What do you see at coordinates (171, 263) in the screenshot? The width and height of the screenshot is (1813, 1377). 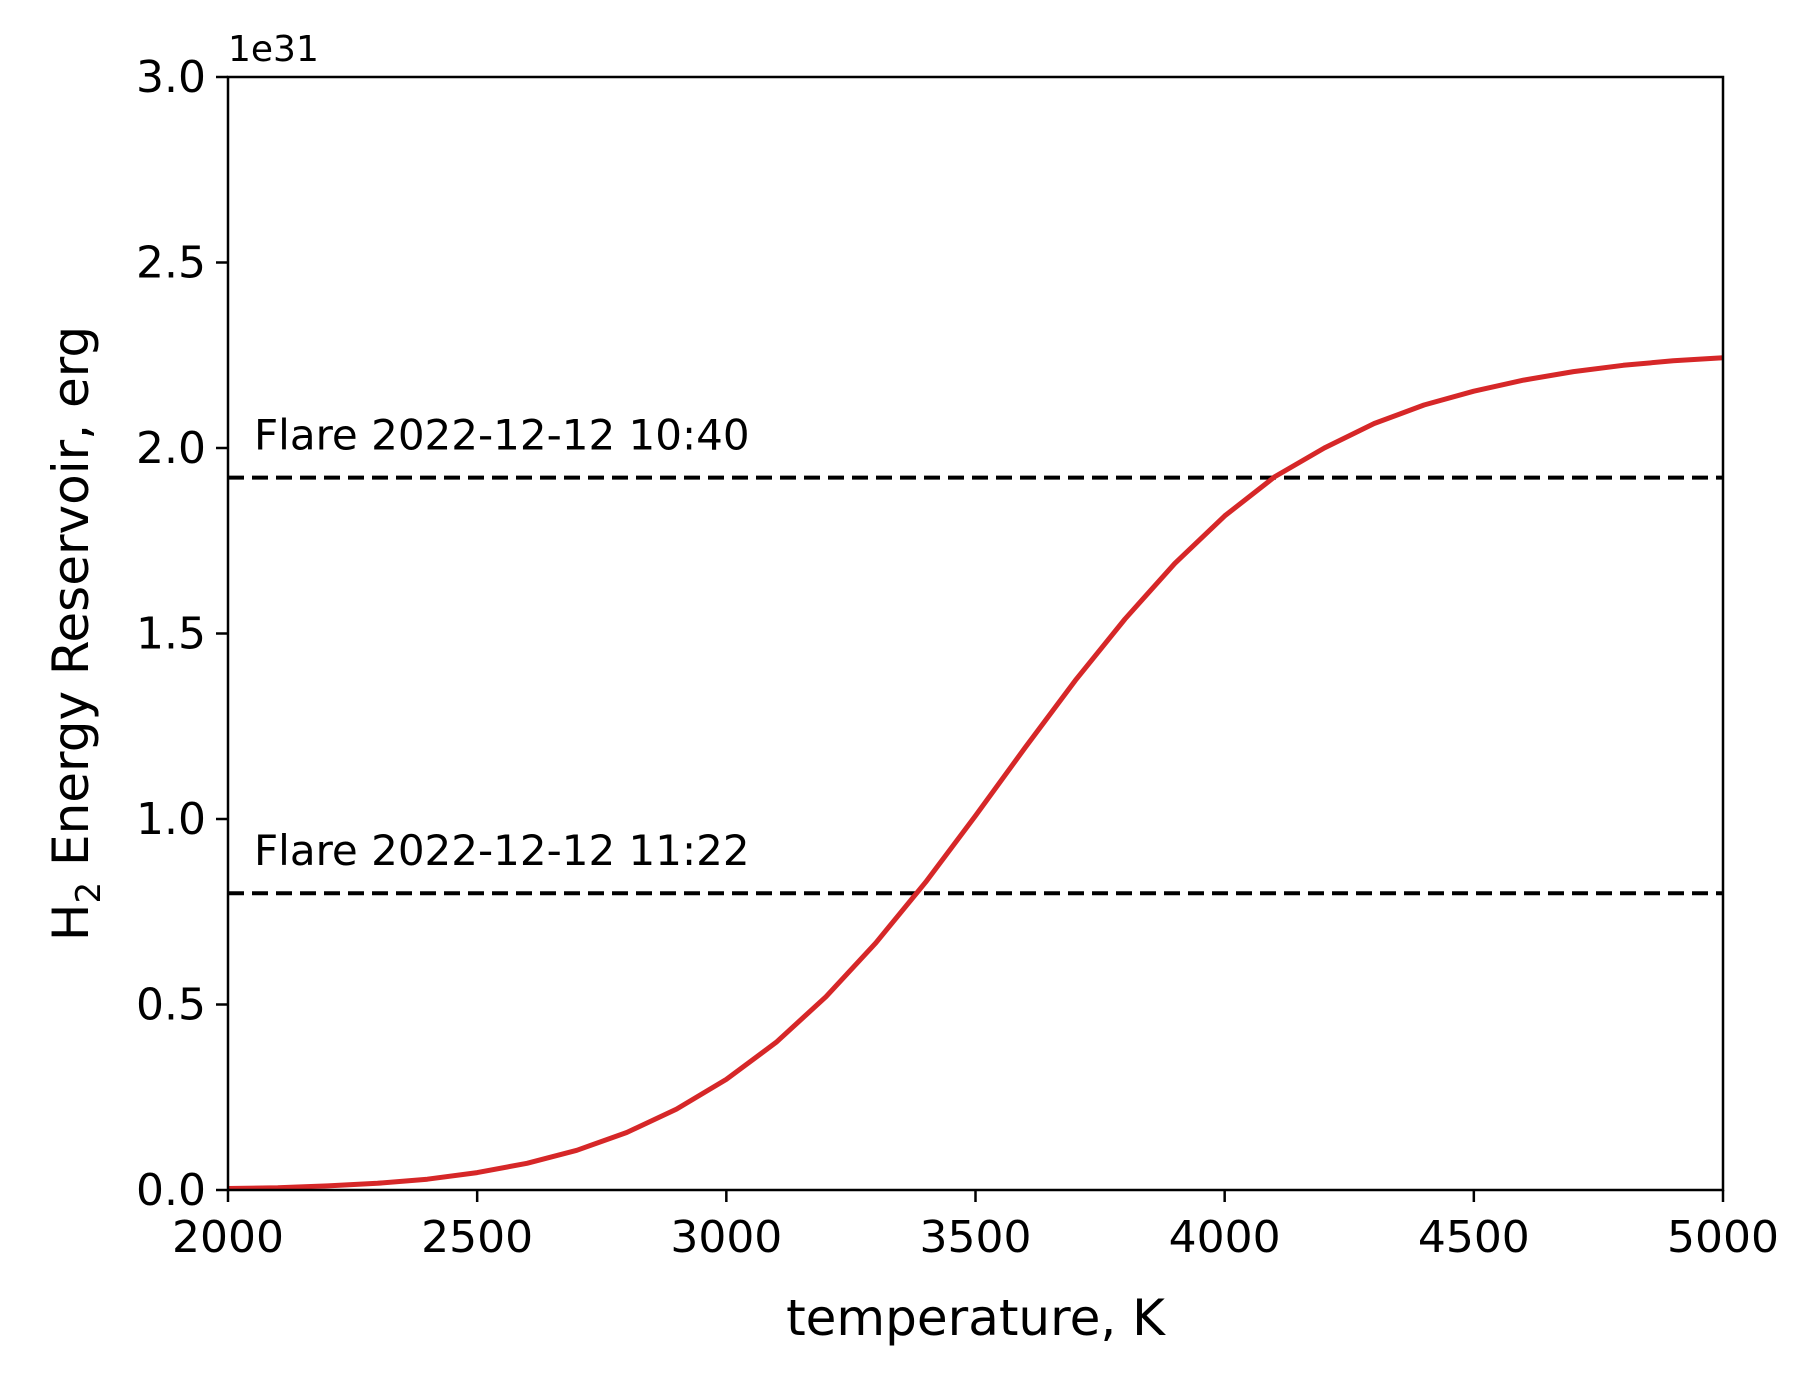 I see `y-tick-label: 2.5` at bounding box center [171, 263].